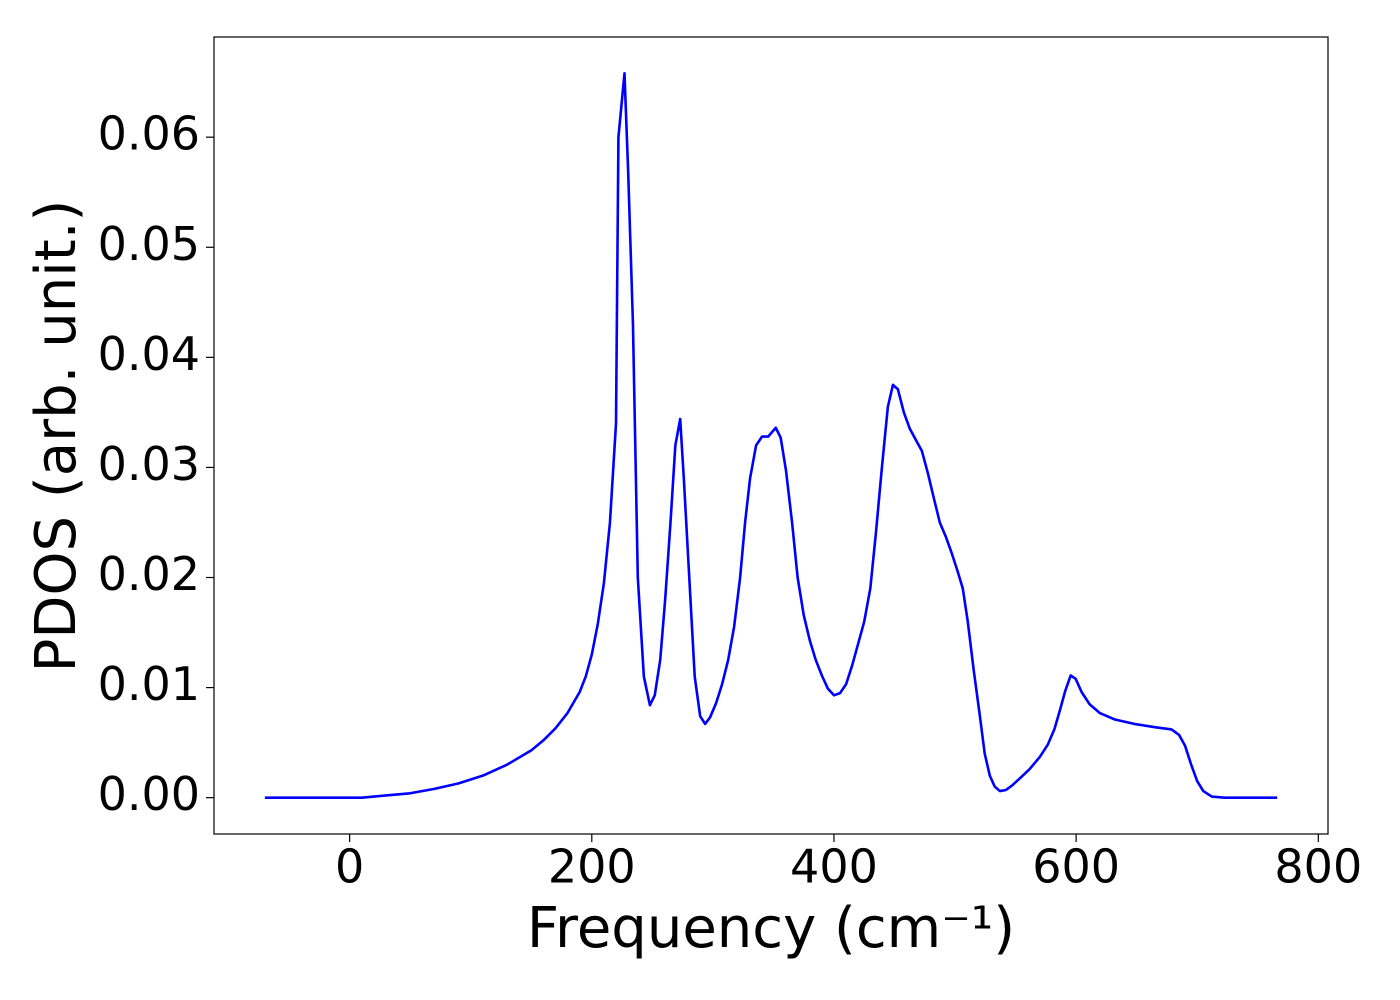 Image resolution: width=1400 pixels, height=1000 pixels. Describe the element at coordinates (592, 867) in the screenshot. I see `x-tick-label: 200` at that location.